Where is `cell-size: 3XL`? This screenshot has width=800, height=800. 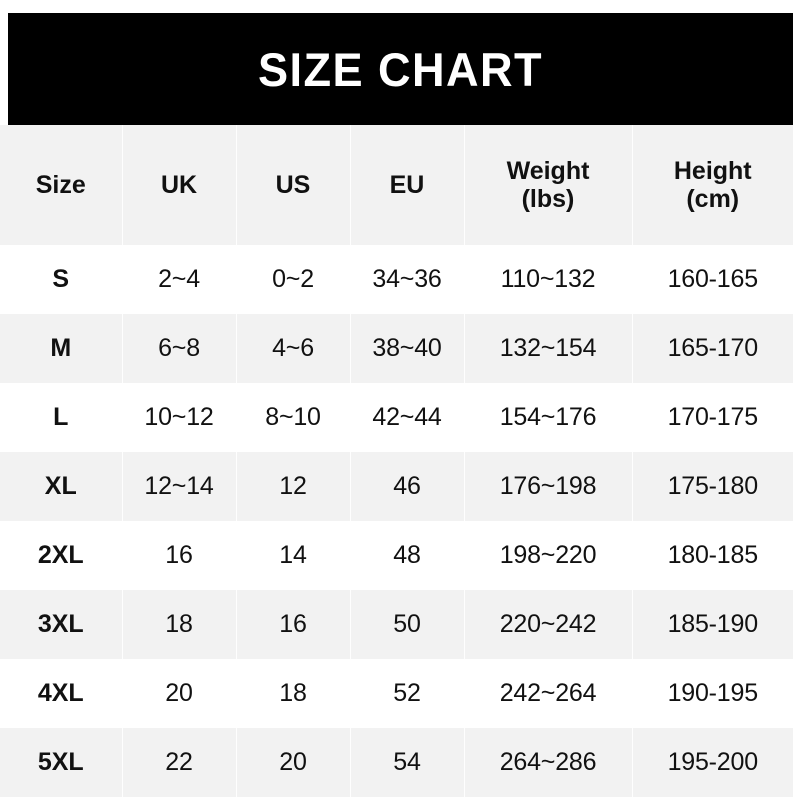 cell-size: 3XL is located at coordinates (61, 624).